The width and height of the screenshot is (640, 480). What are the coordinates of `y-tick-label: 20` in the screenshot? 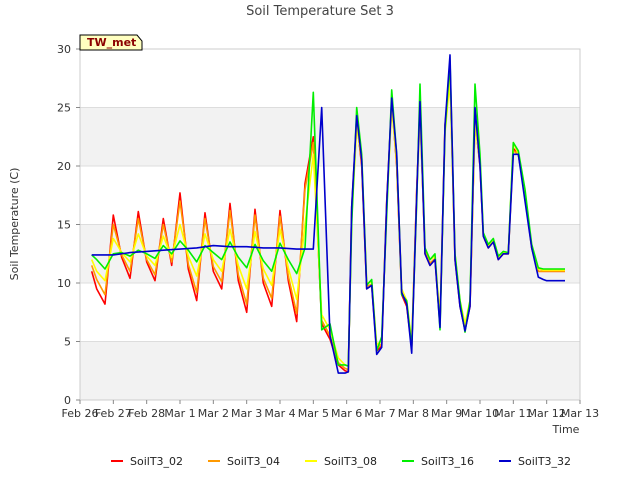 It's located at (64, 166).